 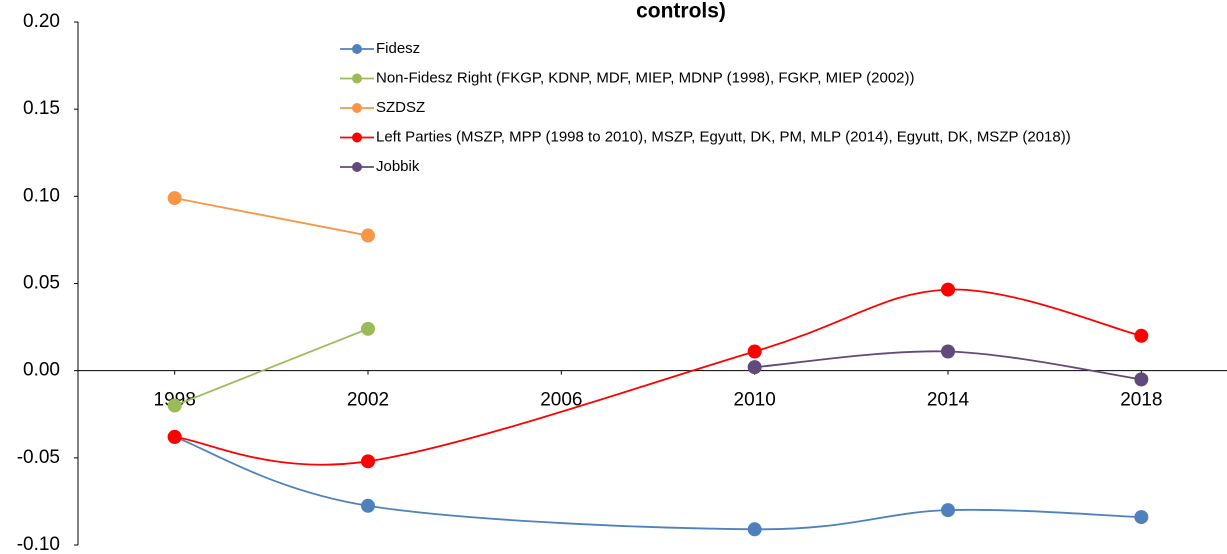 I want to click on x-tick-label: 2006, so click(x=561, y=400).